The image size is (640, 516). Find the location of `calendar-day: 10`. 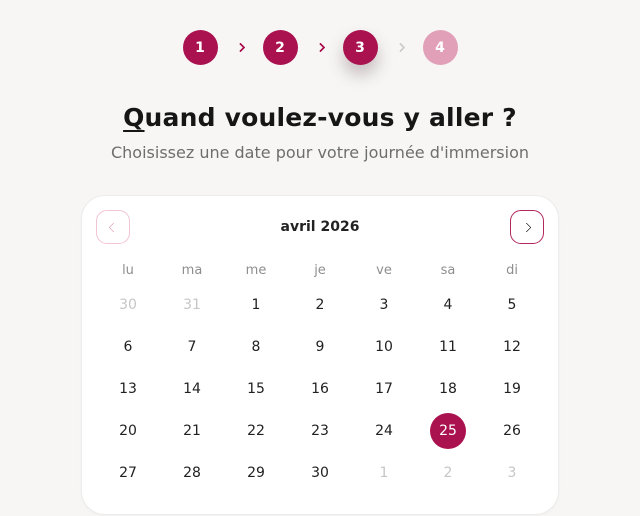

calendar-day: 10 is located at coordinates (384, 347).